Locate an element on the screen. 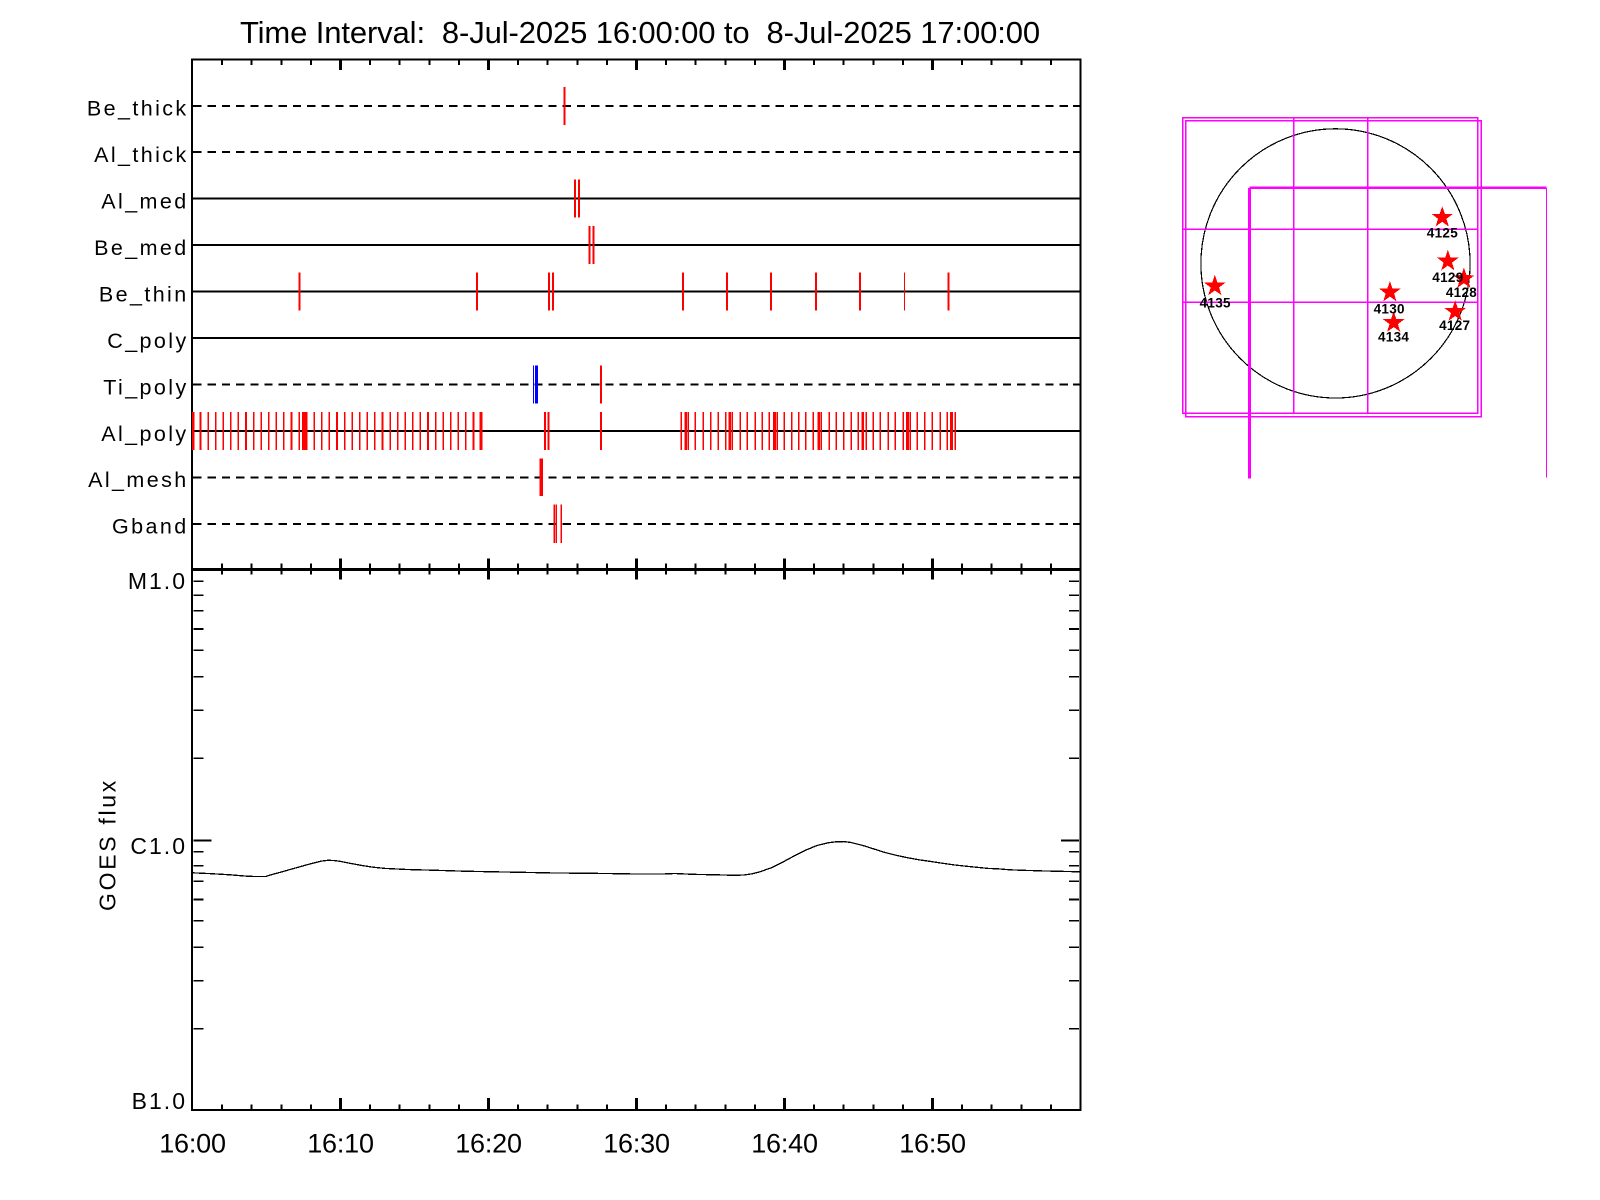 This screenshot has width=1600, height=1200. svg-text: 16:10 is located at coordinates (340, 1143).